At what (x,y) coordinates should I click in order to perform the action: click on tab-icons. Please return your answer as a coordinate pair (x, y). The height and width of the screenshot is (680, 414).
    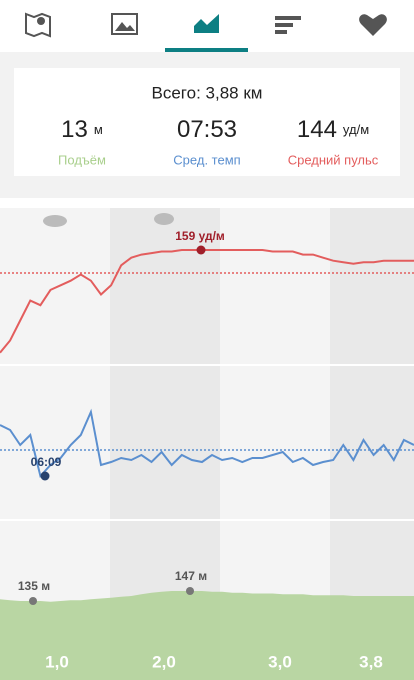
    Looking at the image, I should click on (206, 32).